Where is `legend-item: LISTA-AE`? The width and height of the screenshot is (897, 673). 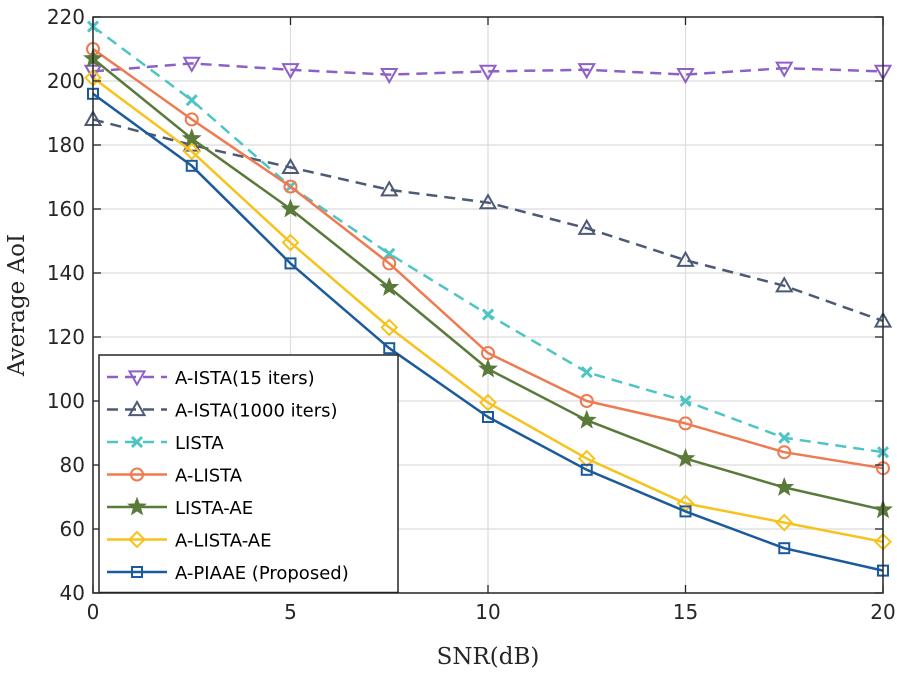 legend-item: LISTA-AE is located at coordinates (180, 507).